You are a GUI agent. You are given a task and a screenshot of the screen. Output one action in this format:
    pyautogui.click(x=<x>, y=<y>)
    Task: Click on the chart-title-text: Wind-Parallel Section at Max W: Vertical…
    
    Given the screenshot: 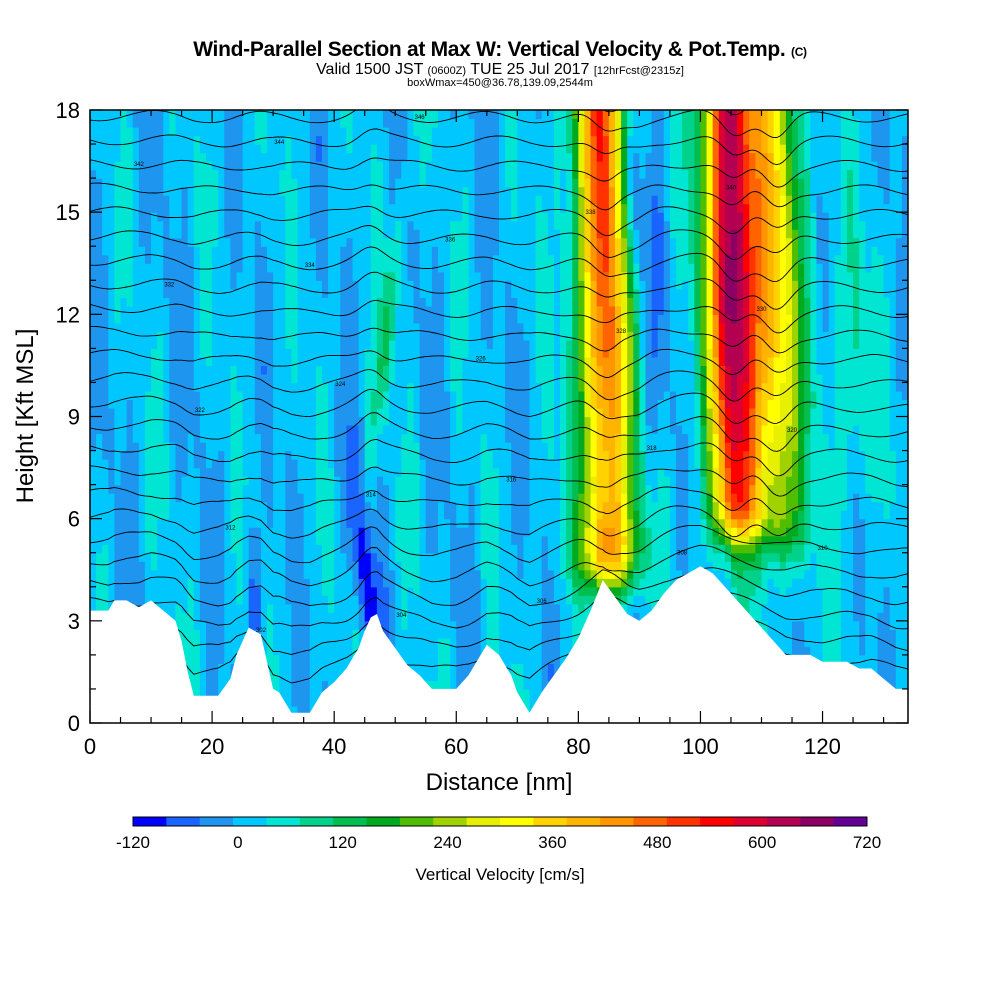 What is the action you would take?
    pyautogui.click(x=489, y=49)
    